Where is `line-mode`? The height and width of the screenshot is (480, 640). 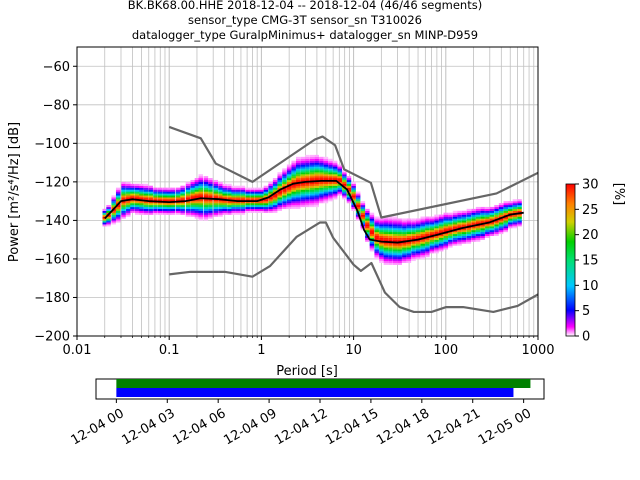 line-mode is located at coordinates (314, 212).